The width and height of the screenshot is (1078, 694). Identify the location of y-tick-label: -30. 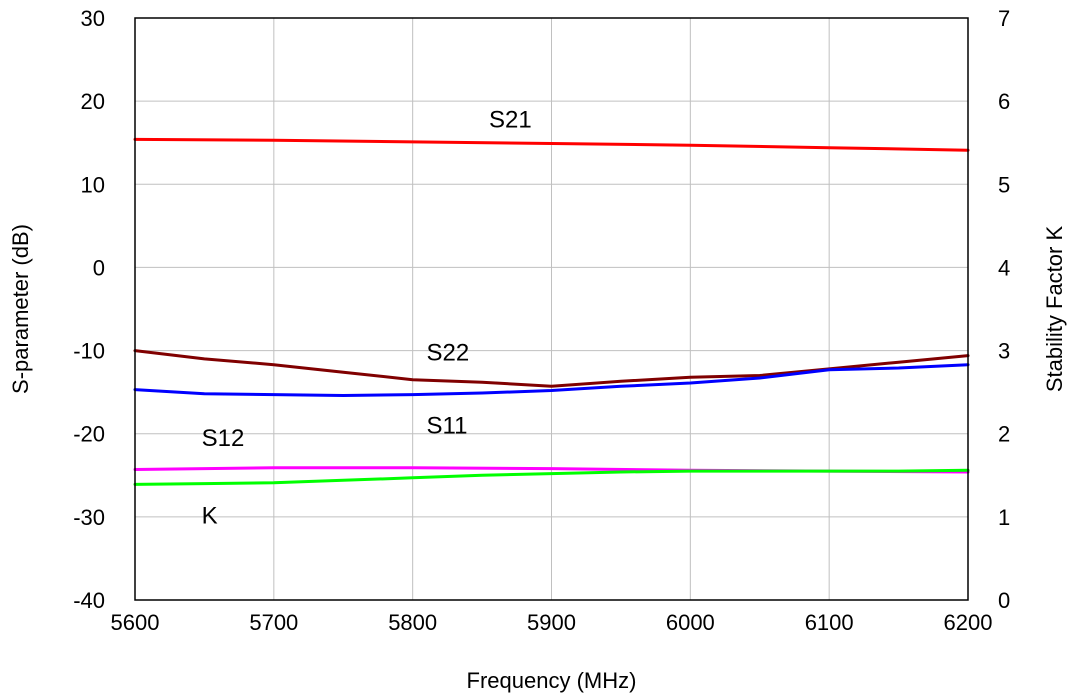
(89, 517).